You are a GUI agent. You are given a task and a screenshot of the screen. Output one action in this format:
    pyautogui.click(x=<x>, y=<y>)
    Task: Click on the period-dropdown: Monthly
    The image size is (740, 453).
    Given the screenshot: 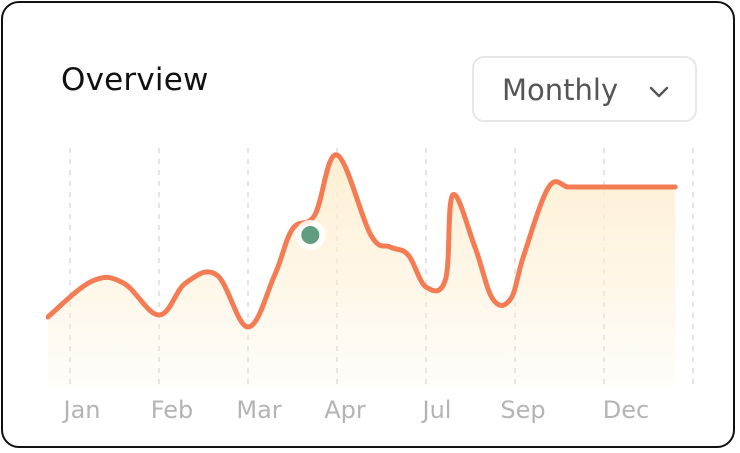 What is the action you would take?
    pyautogui.click(x=584, y=89)
    